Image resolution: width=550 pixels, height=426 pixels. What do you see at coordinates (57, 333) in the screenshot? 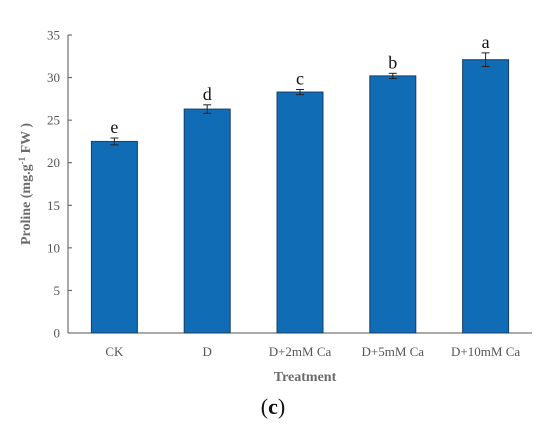
I see `y-tick-label: 0` at bounding box center [57, 333].